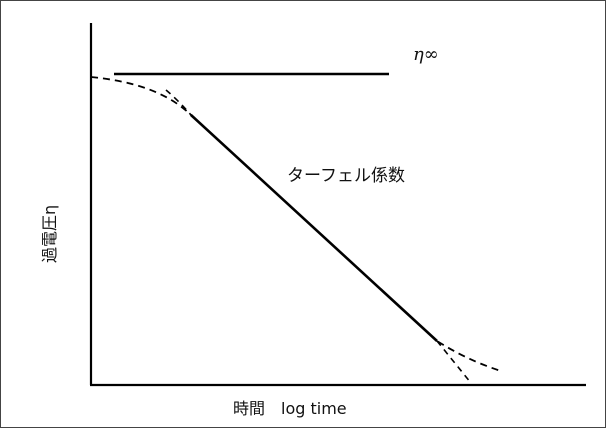  Describe the element at coordinates (290, 408) in the screenshot. I see `x-axis-label: 時間 log time` at that location.